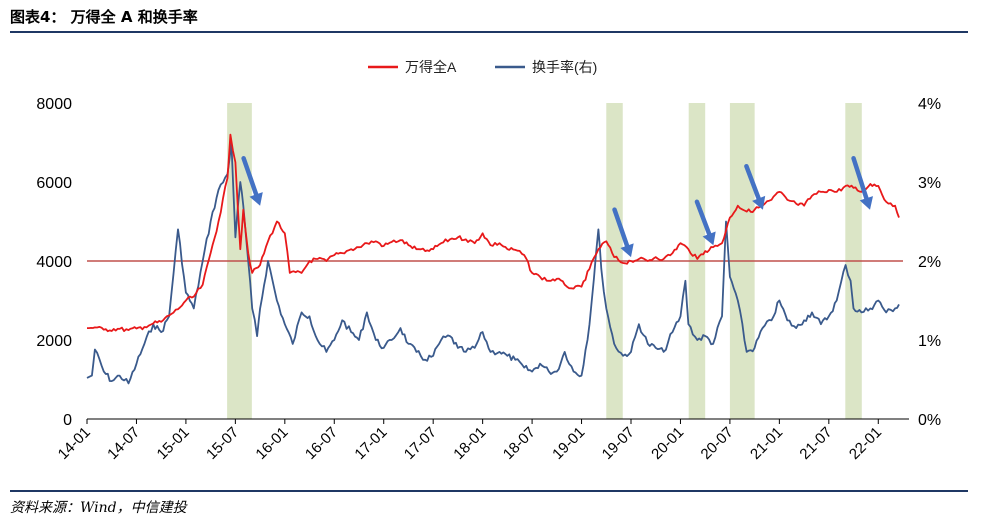  What do you see at coordinates (469, 443) in the screenshot?
I see `x-tick-label: 18-01` at bounding box center [469, 443].